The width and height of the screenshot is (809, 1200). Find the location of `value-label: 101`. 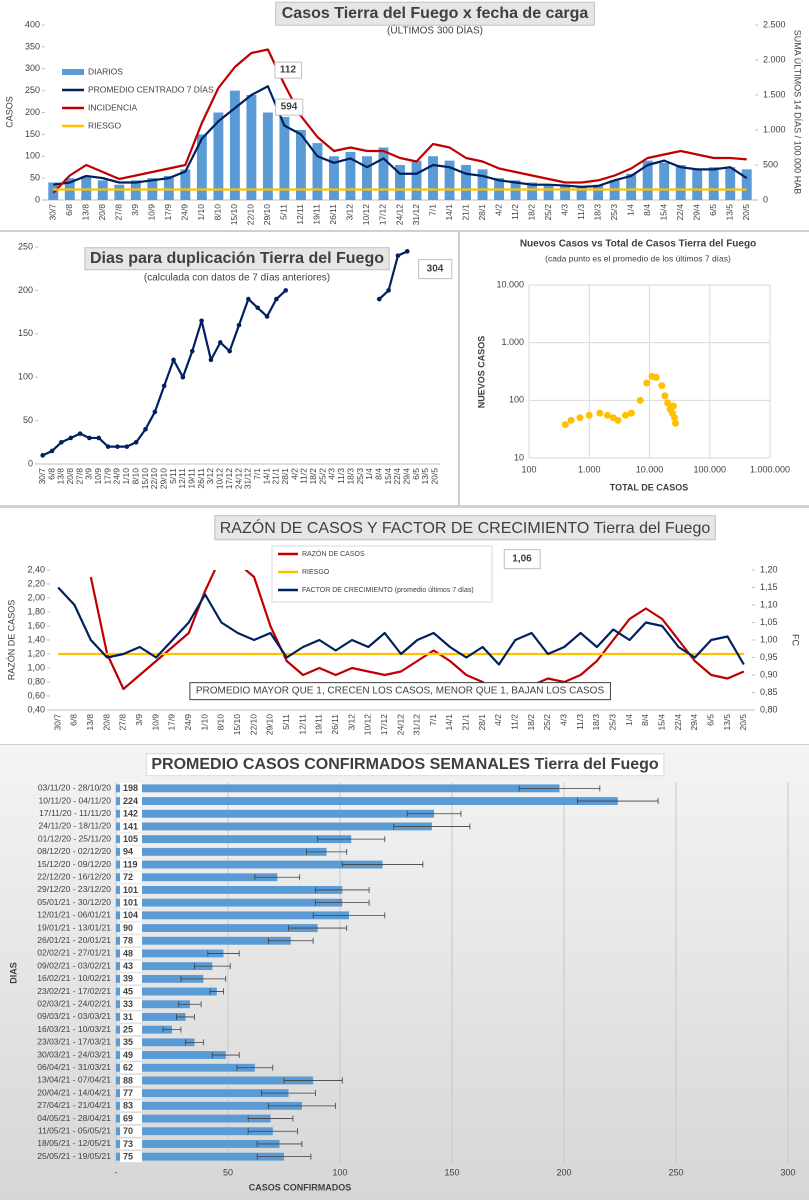

value-label: 101 is located at coordinates (130, 890).